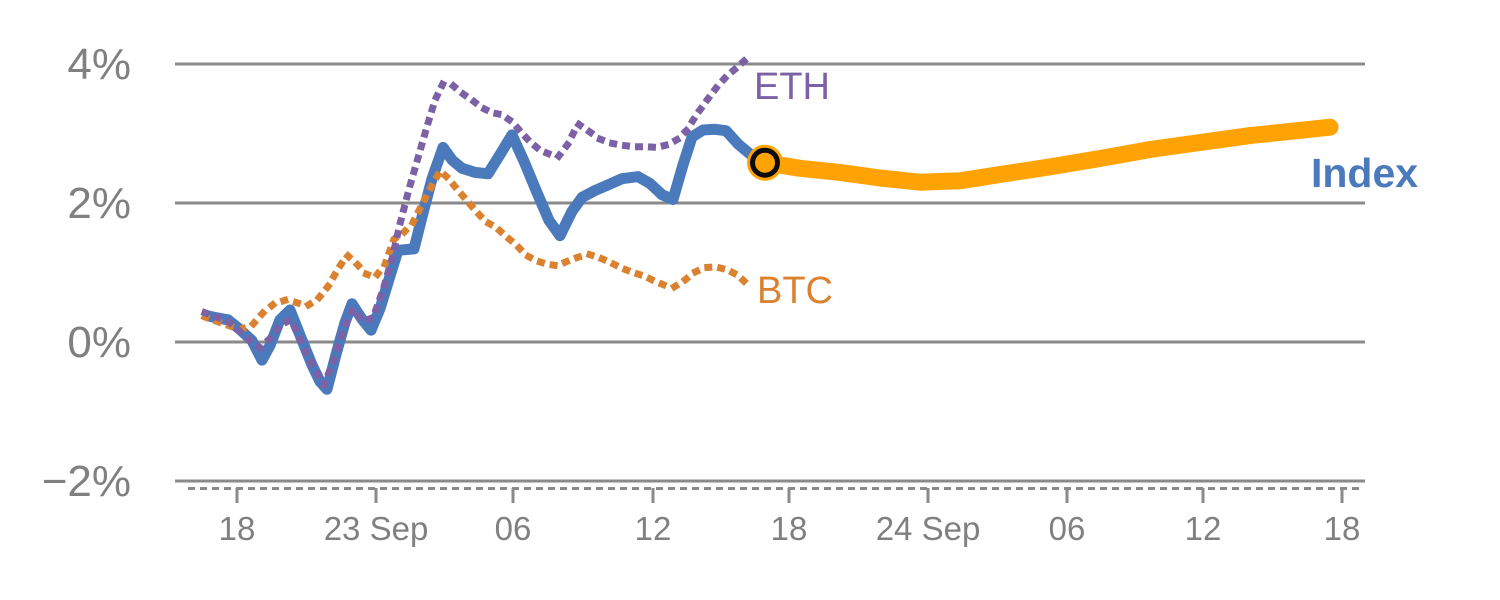 The height and width of the screenshot is (600, 1500). I want to click on y-axis-label: 4%, so click(99, 64).